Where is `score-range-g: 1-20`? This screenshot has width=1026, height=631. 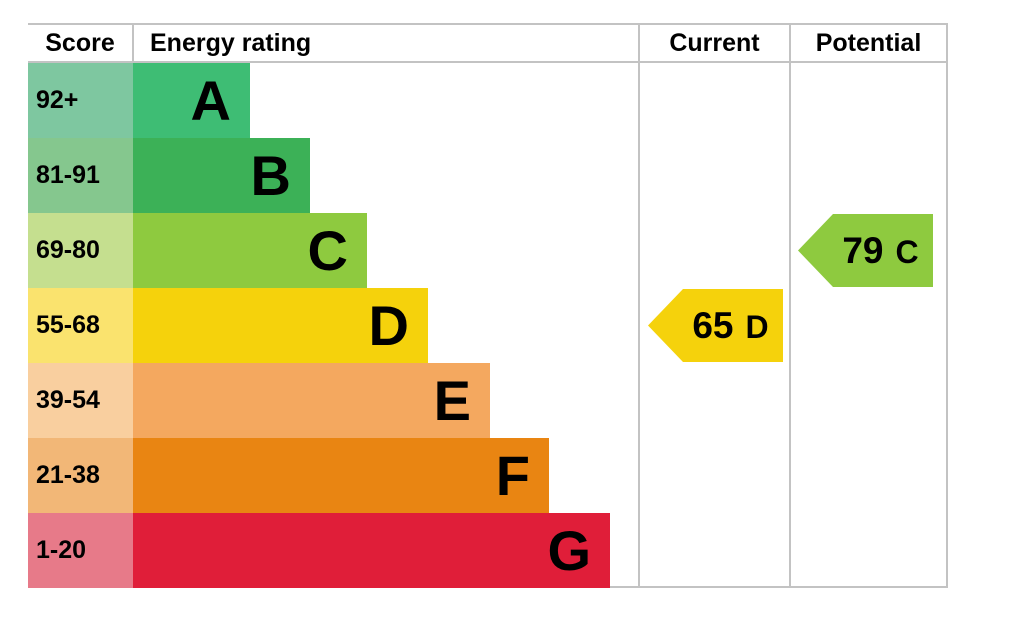
score-range-g: 1-20 is located at coordinates (80, 550).